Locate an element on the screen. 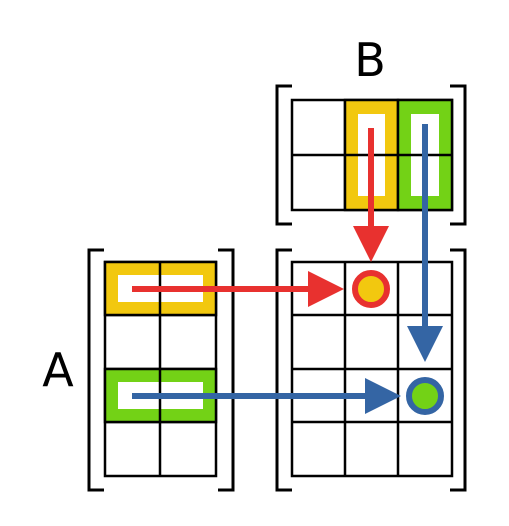 The image size is (509, 526). matrix-c-grid is located at coordinates (372, 369).